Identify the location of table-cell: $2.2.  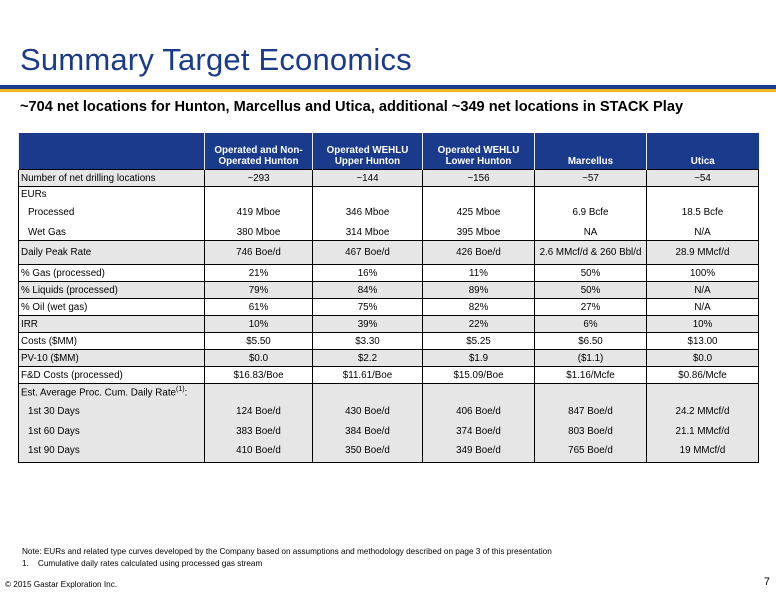
(367, 358).